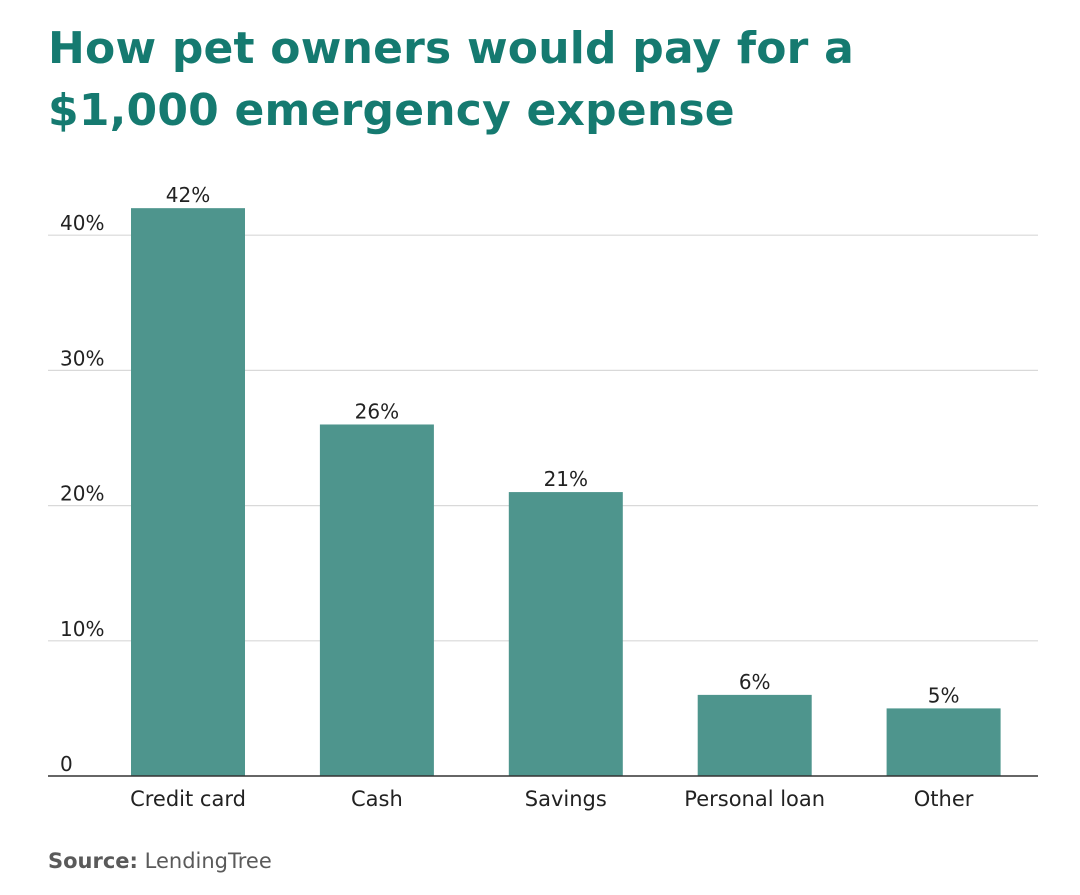 This screenshot has width=1080, height=895. What do you see at coordinates (566, 799) in the screenshot?
I see `x-tick-label-savings: Savings` at bounding box center [566, 799].